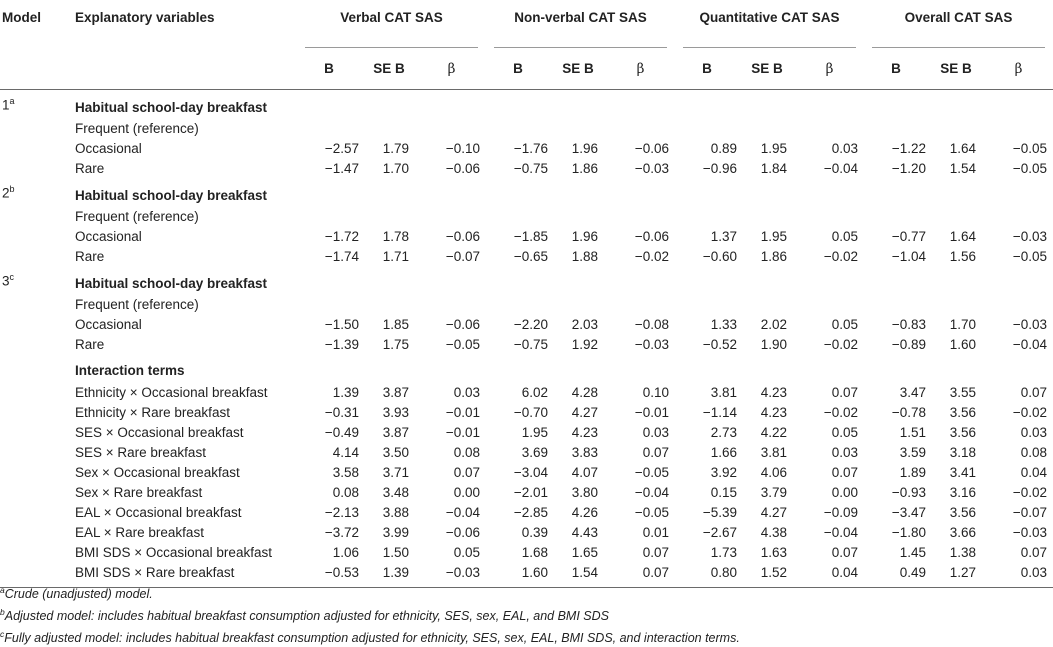  What do you see at coordinates (90, 256) in the screenshot?
I see `row-label: Rare` at bounding box center [90, 256].